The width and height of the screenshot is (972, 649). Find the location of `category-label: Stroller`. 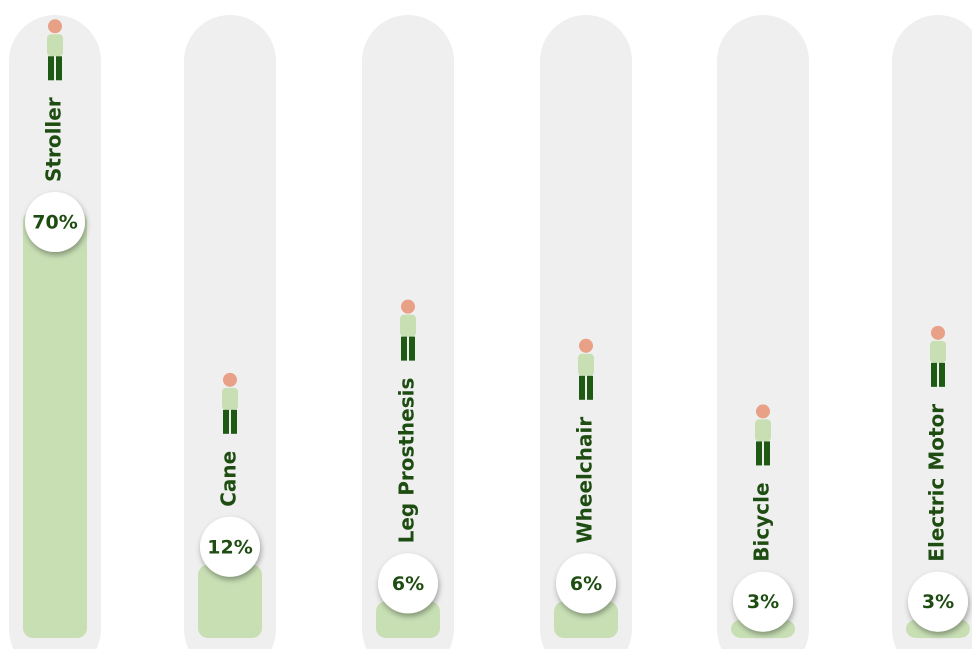

category-label: Stroller is located at coordinates (54, 139).